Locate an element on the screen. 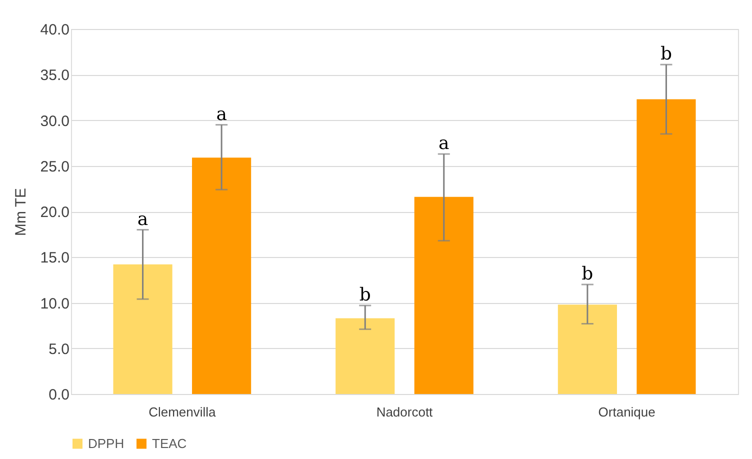 This screenshot has height=459, width=752. legend-label: TEAC is located at coordinates (169, 443).